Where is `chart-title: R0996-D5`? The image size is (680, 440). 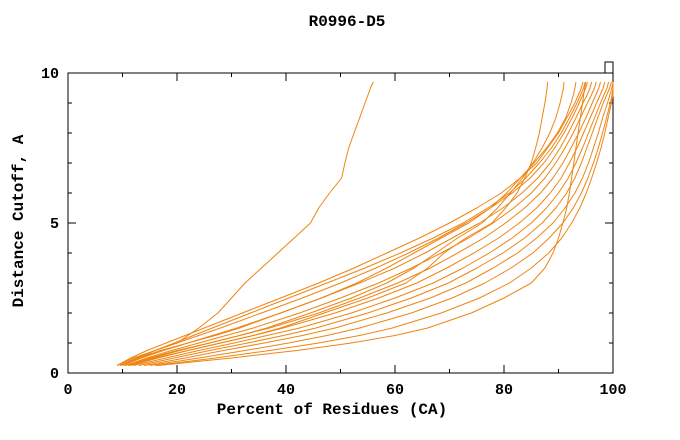
chart-title: R0996-D5 is located at coordinates (347, 22).